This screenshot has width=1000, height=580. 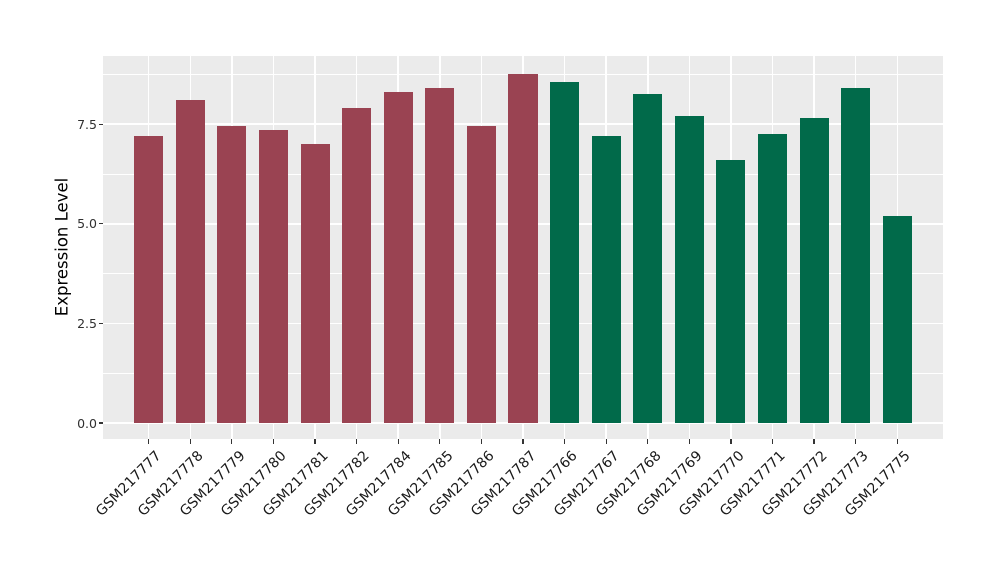 I want to click on y-tick-label: 0.0, so click(x=87, y=423).